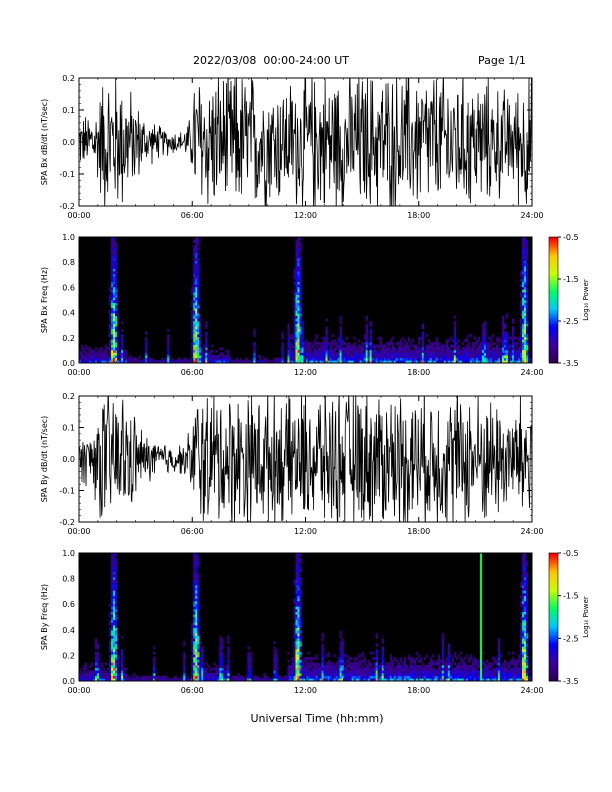 The image size is (612, 792). What do you see at coordinates (68, 396) in the screenshot?
I see `y-tick-label: 0.2` at bounding box center [68, 396].